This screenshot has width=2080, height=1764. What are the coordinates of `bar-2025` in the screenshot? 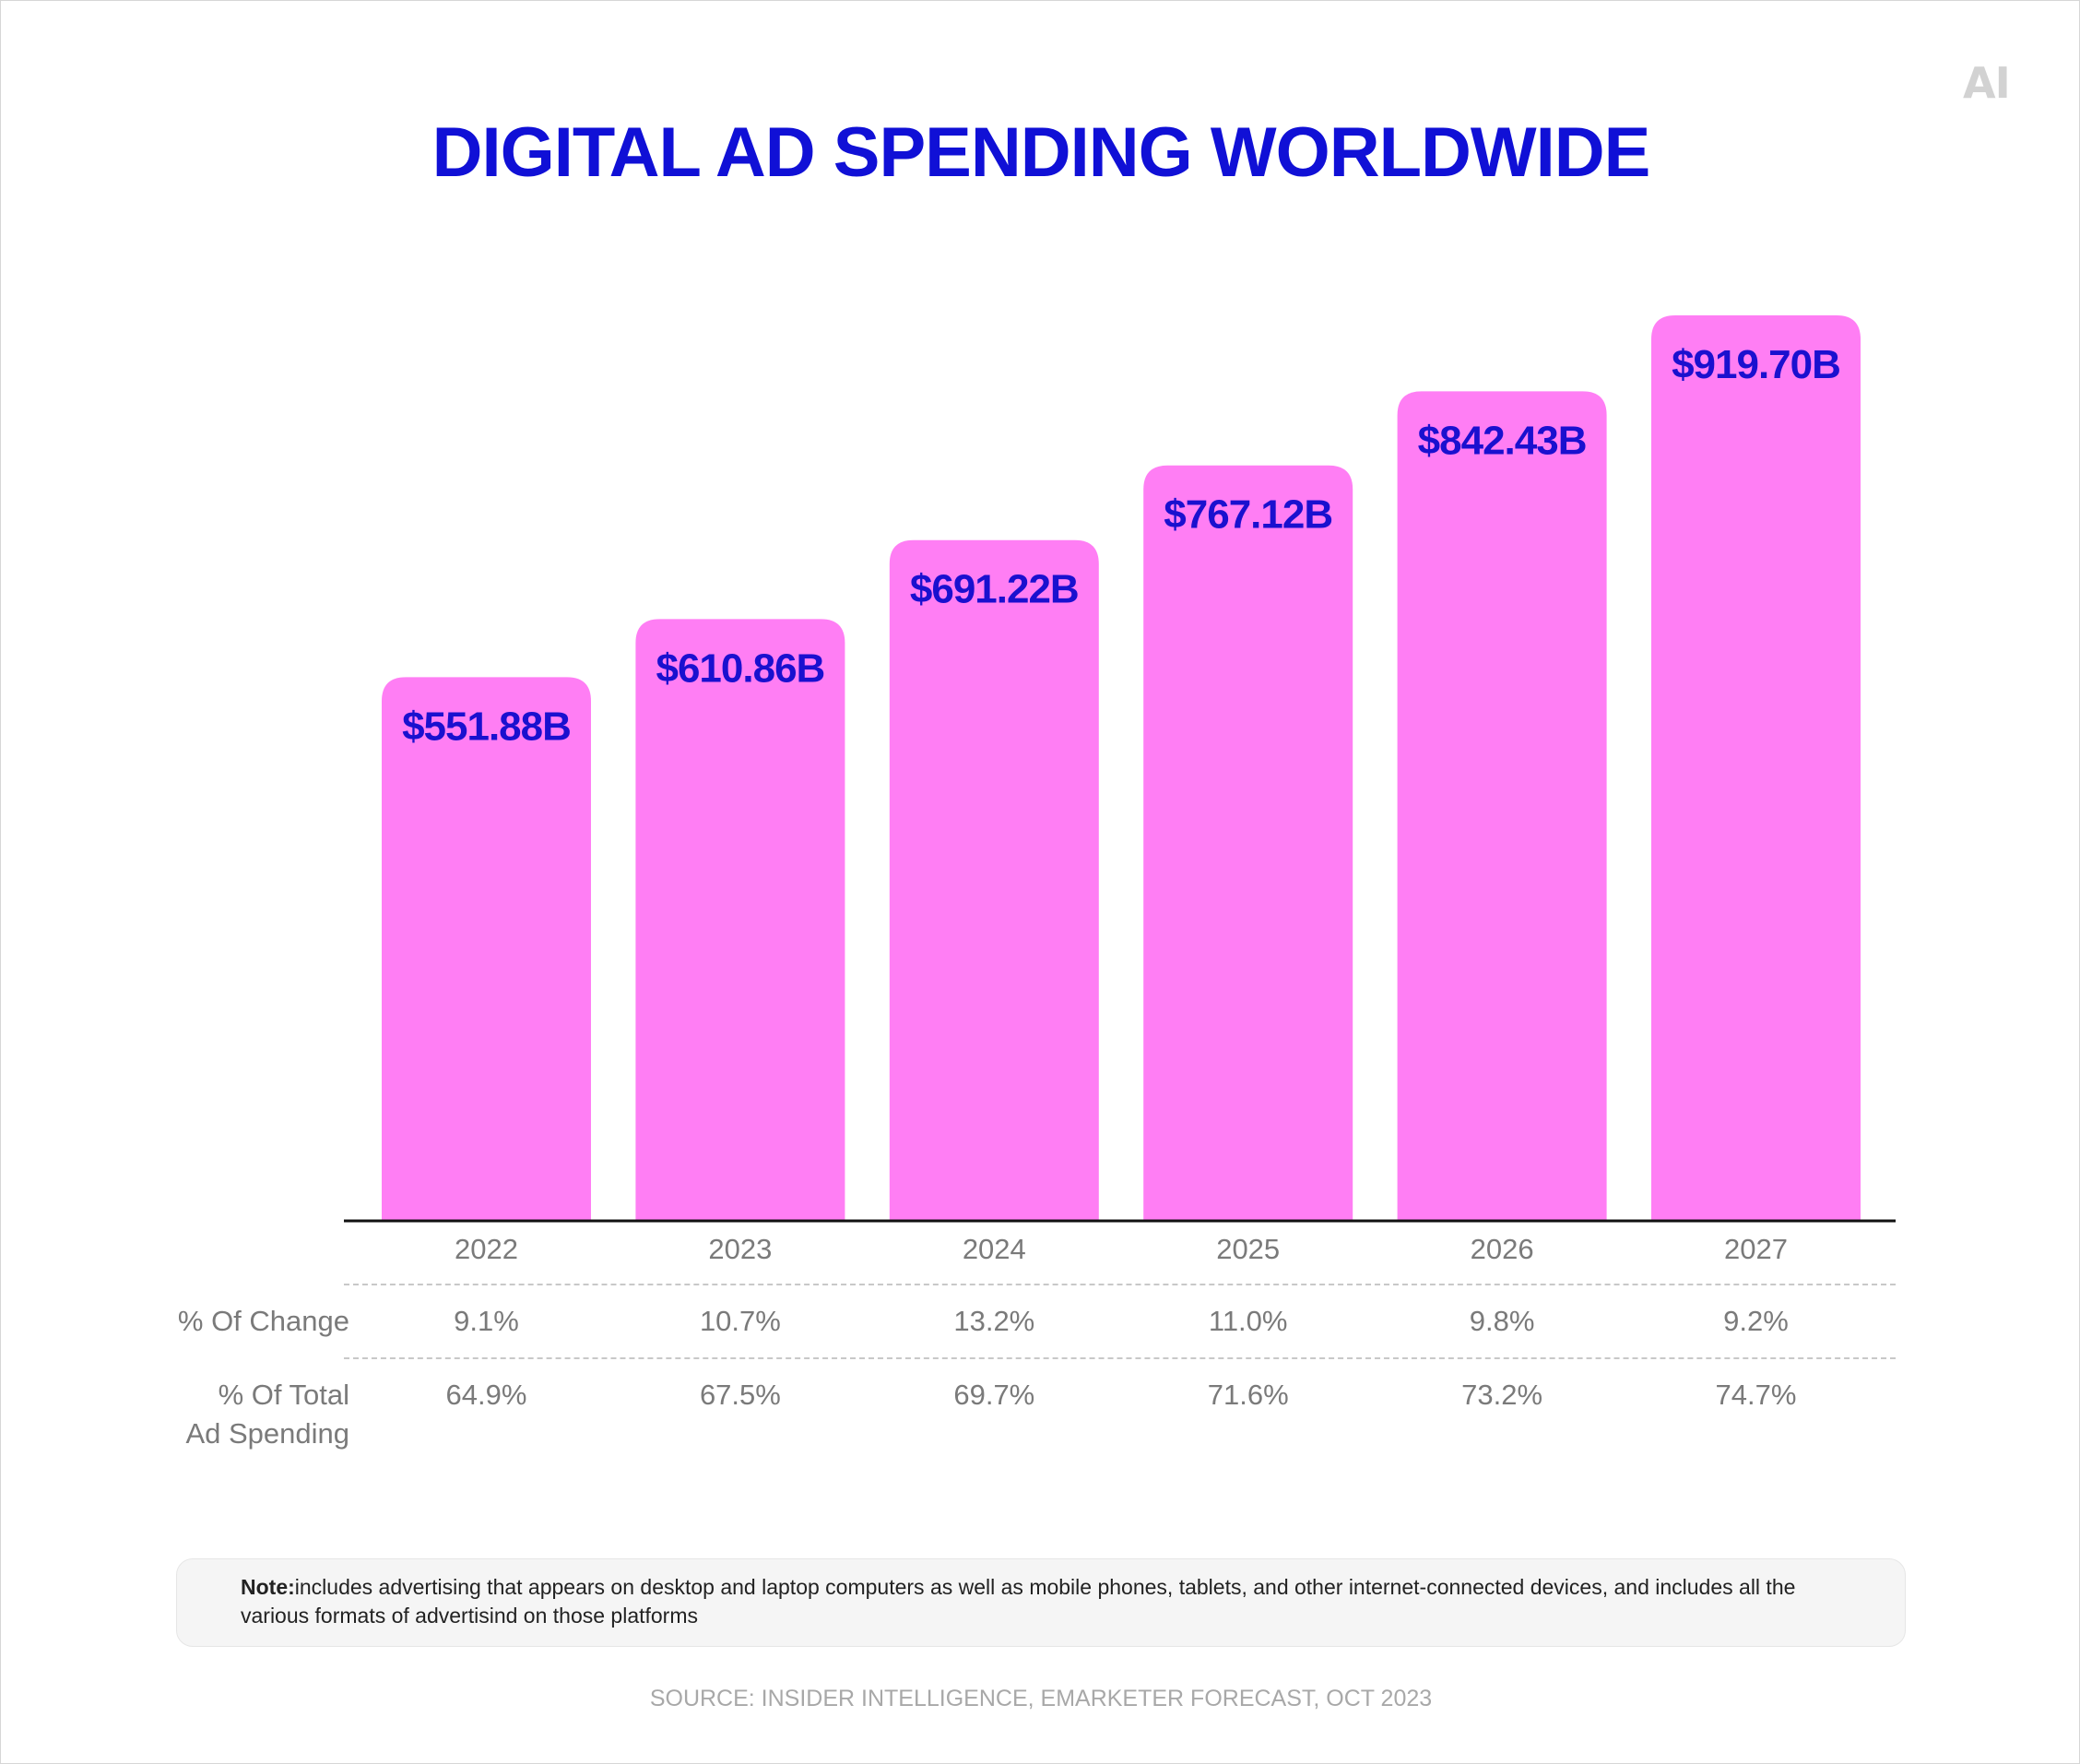 It's located at (1248, 843).